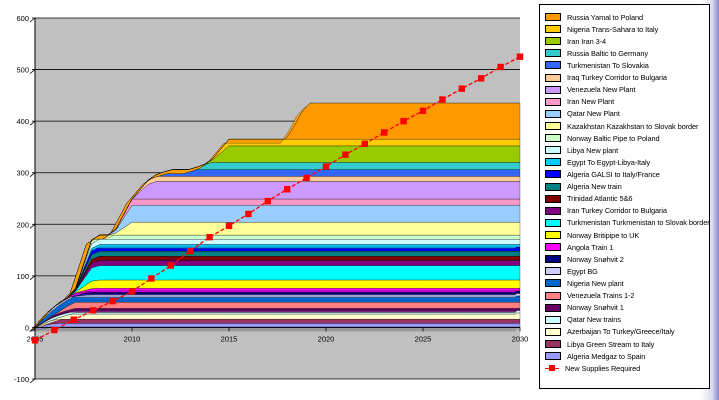 This screenshot has height=400, width=719. I want to click on legend-entry: Iran Iran 3-4, so click(627, 41).